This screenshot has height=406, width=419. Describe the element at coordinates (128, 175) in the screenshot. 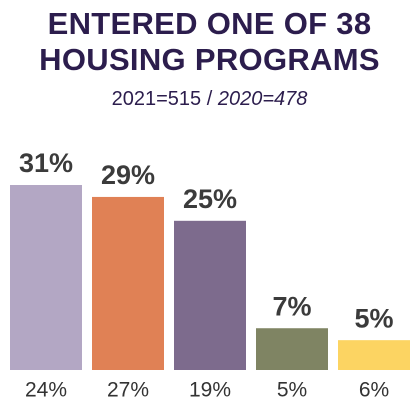

I see `value-label: 29%` at that location.